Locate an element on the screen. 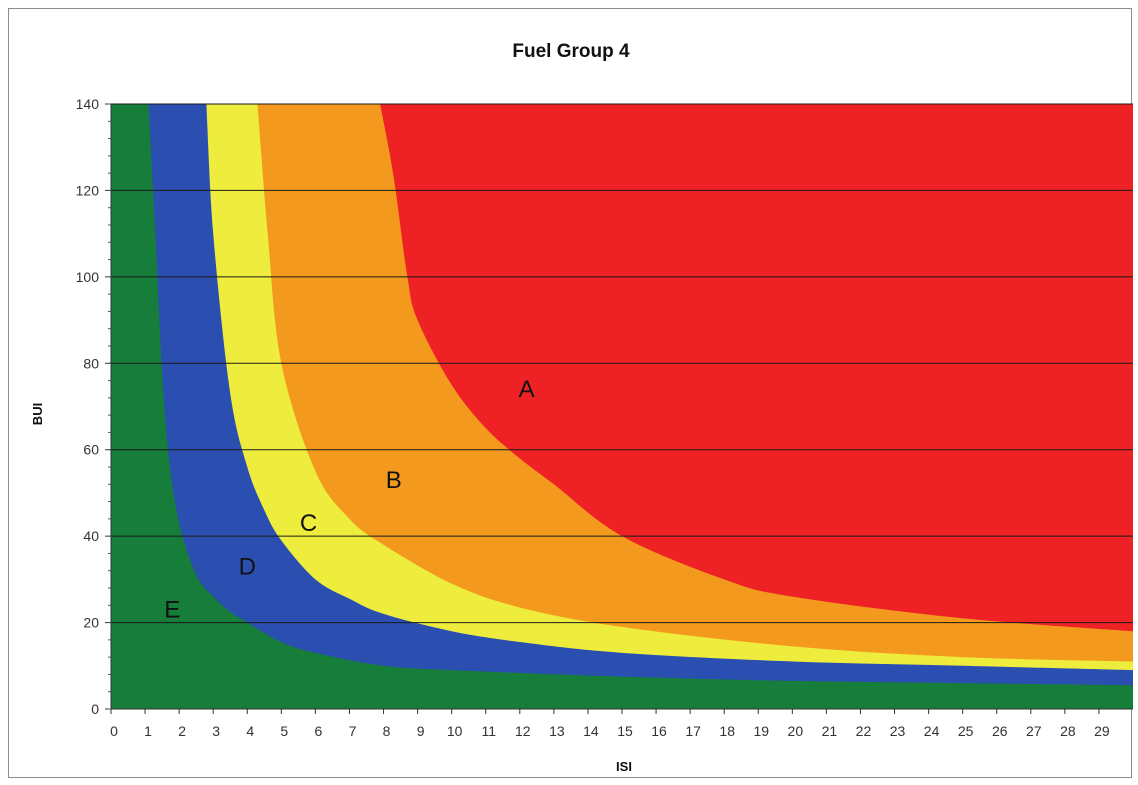  x-tick-label-2: 2 is located at coordinates (182, 731).